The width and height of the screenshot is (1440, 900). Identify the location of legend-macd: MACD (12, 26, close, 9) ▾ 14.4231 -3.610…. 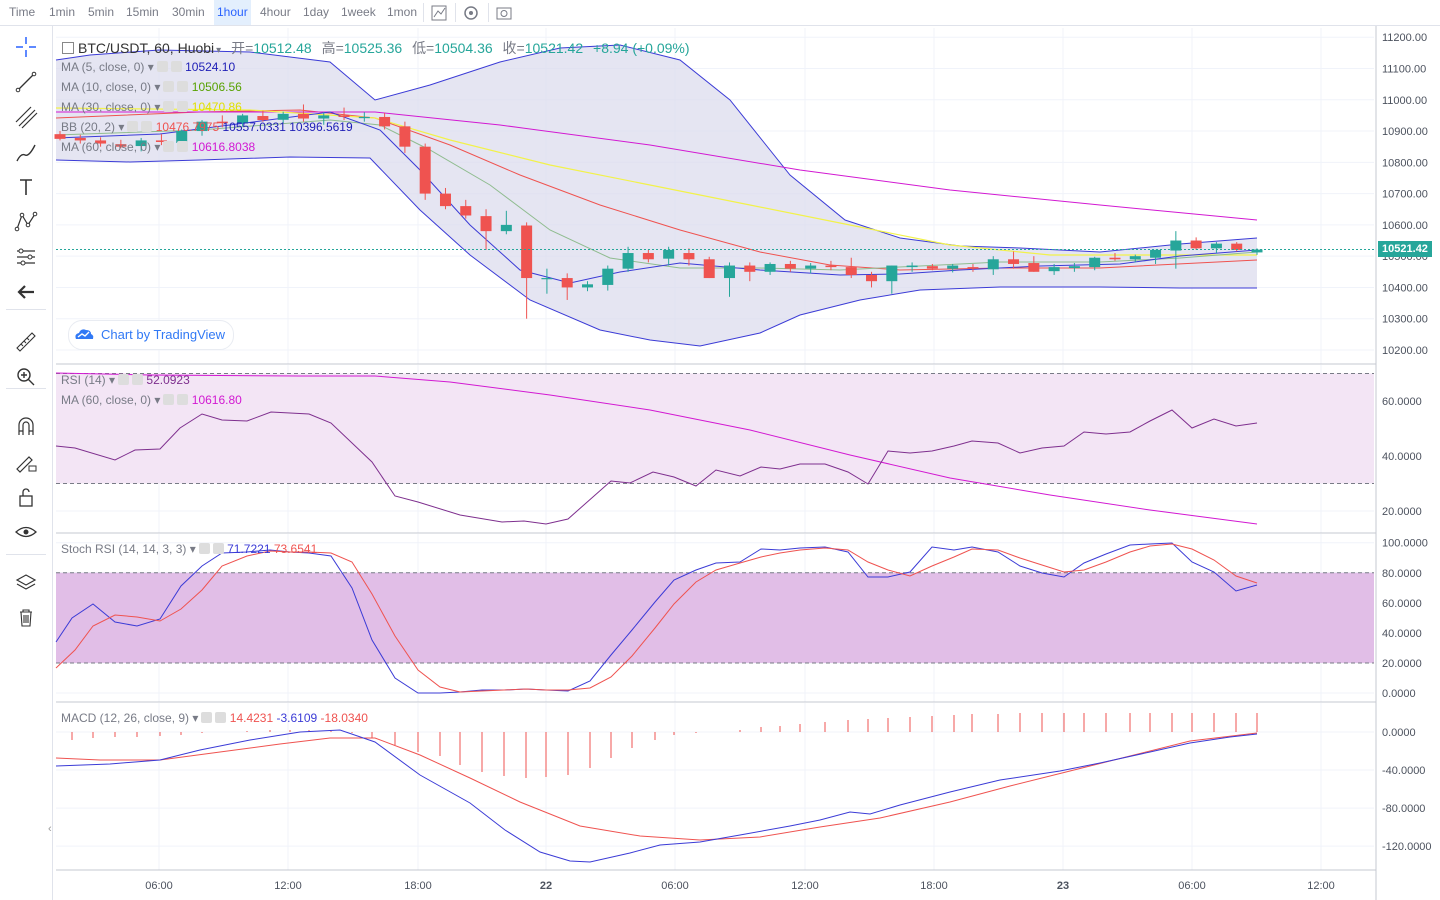
(214, 718).